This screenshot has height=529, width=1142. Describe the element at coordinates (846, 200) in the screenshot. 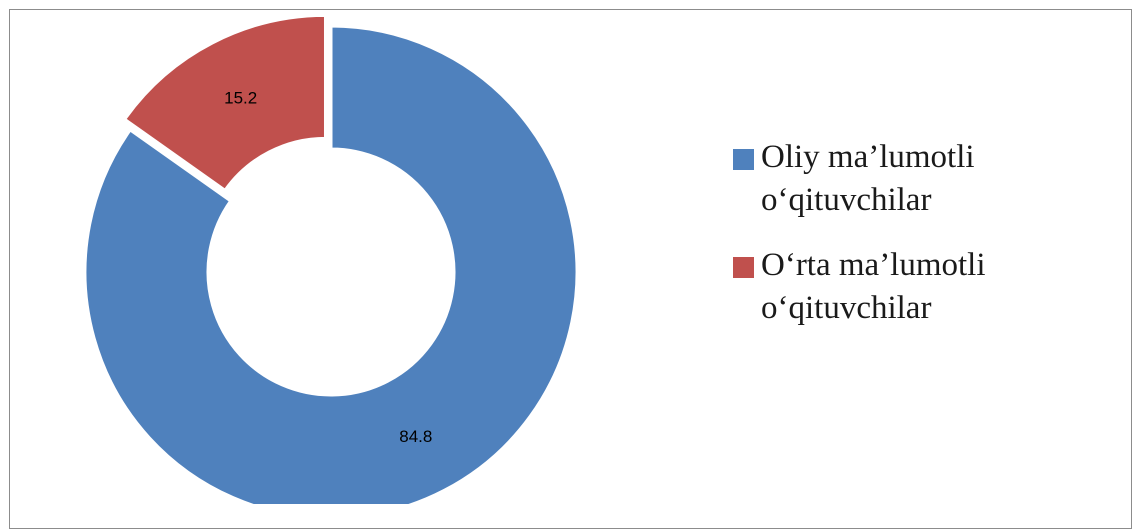

I see `legend-label-oliy-line2: o‘qituvchilar` at that location.